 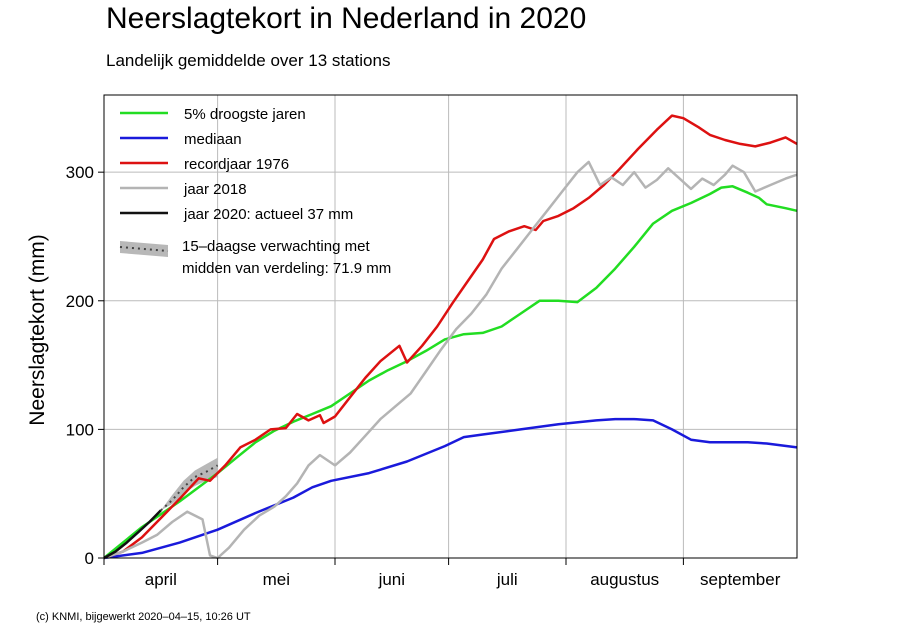 What do you see at coordinates (740, 579) in the screenshot?
I see `x-tick-label-september: september` at bounding box center [740, 579].